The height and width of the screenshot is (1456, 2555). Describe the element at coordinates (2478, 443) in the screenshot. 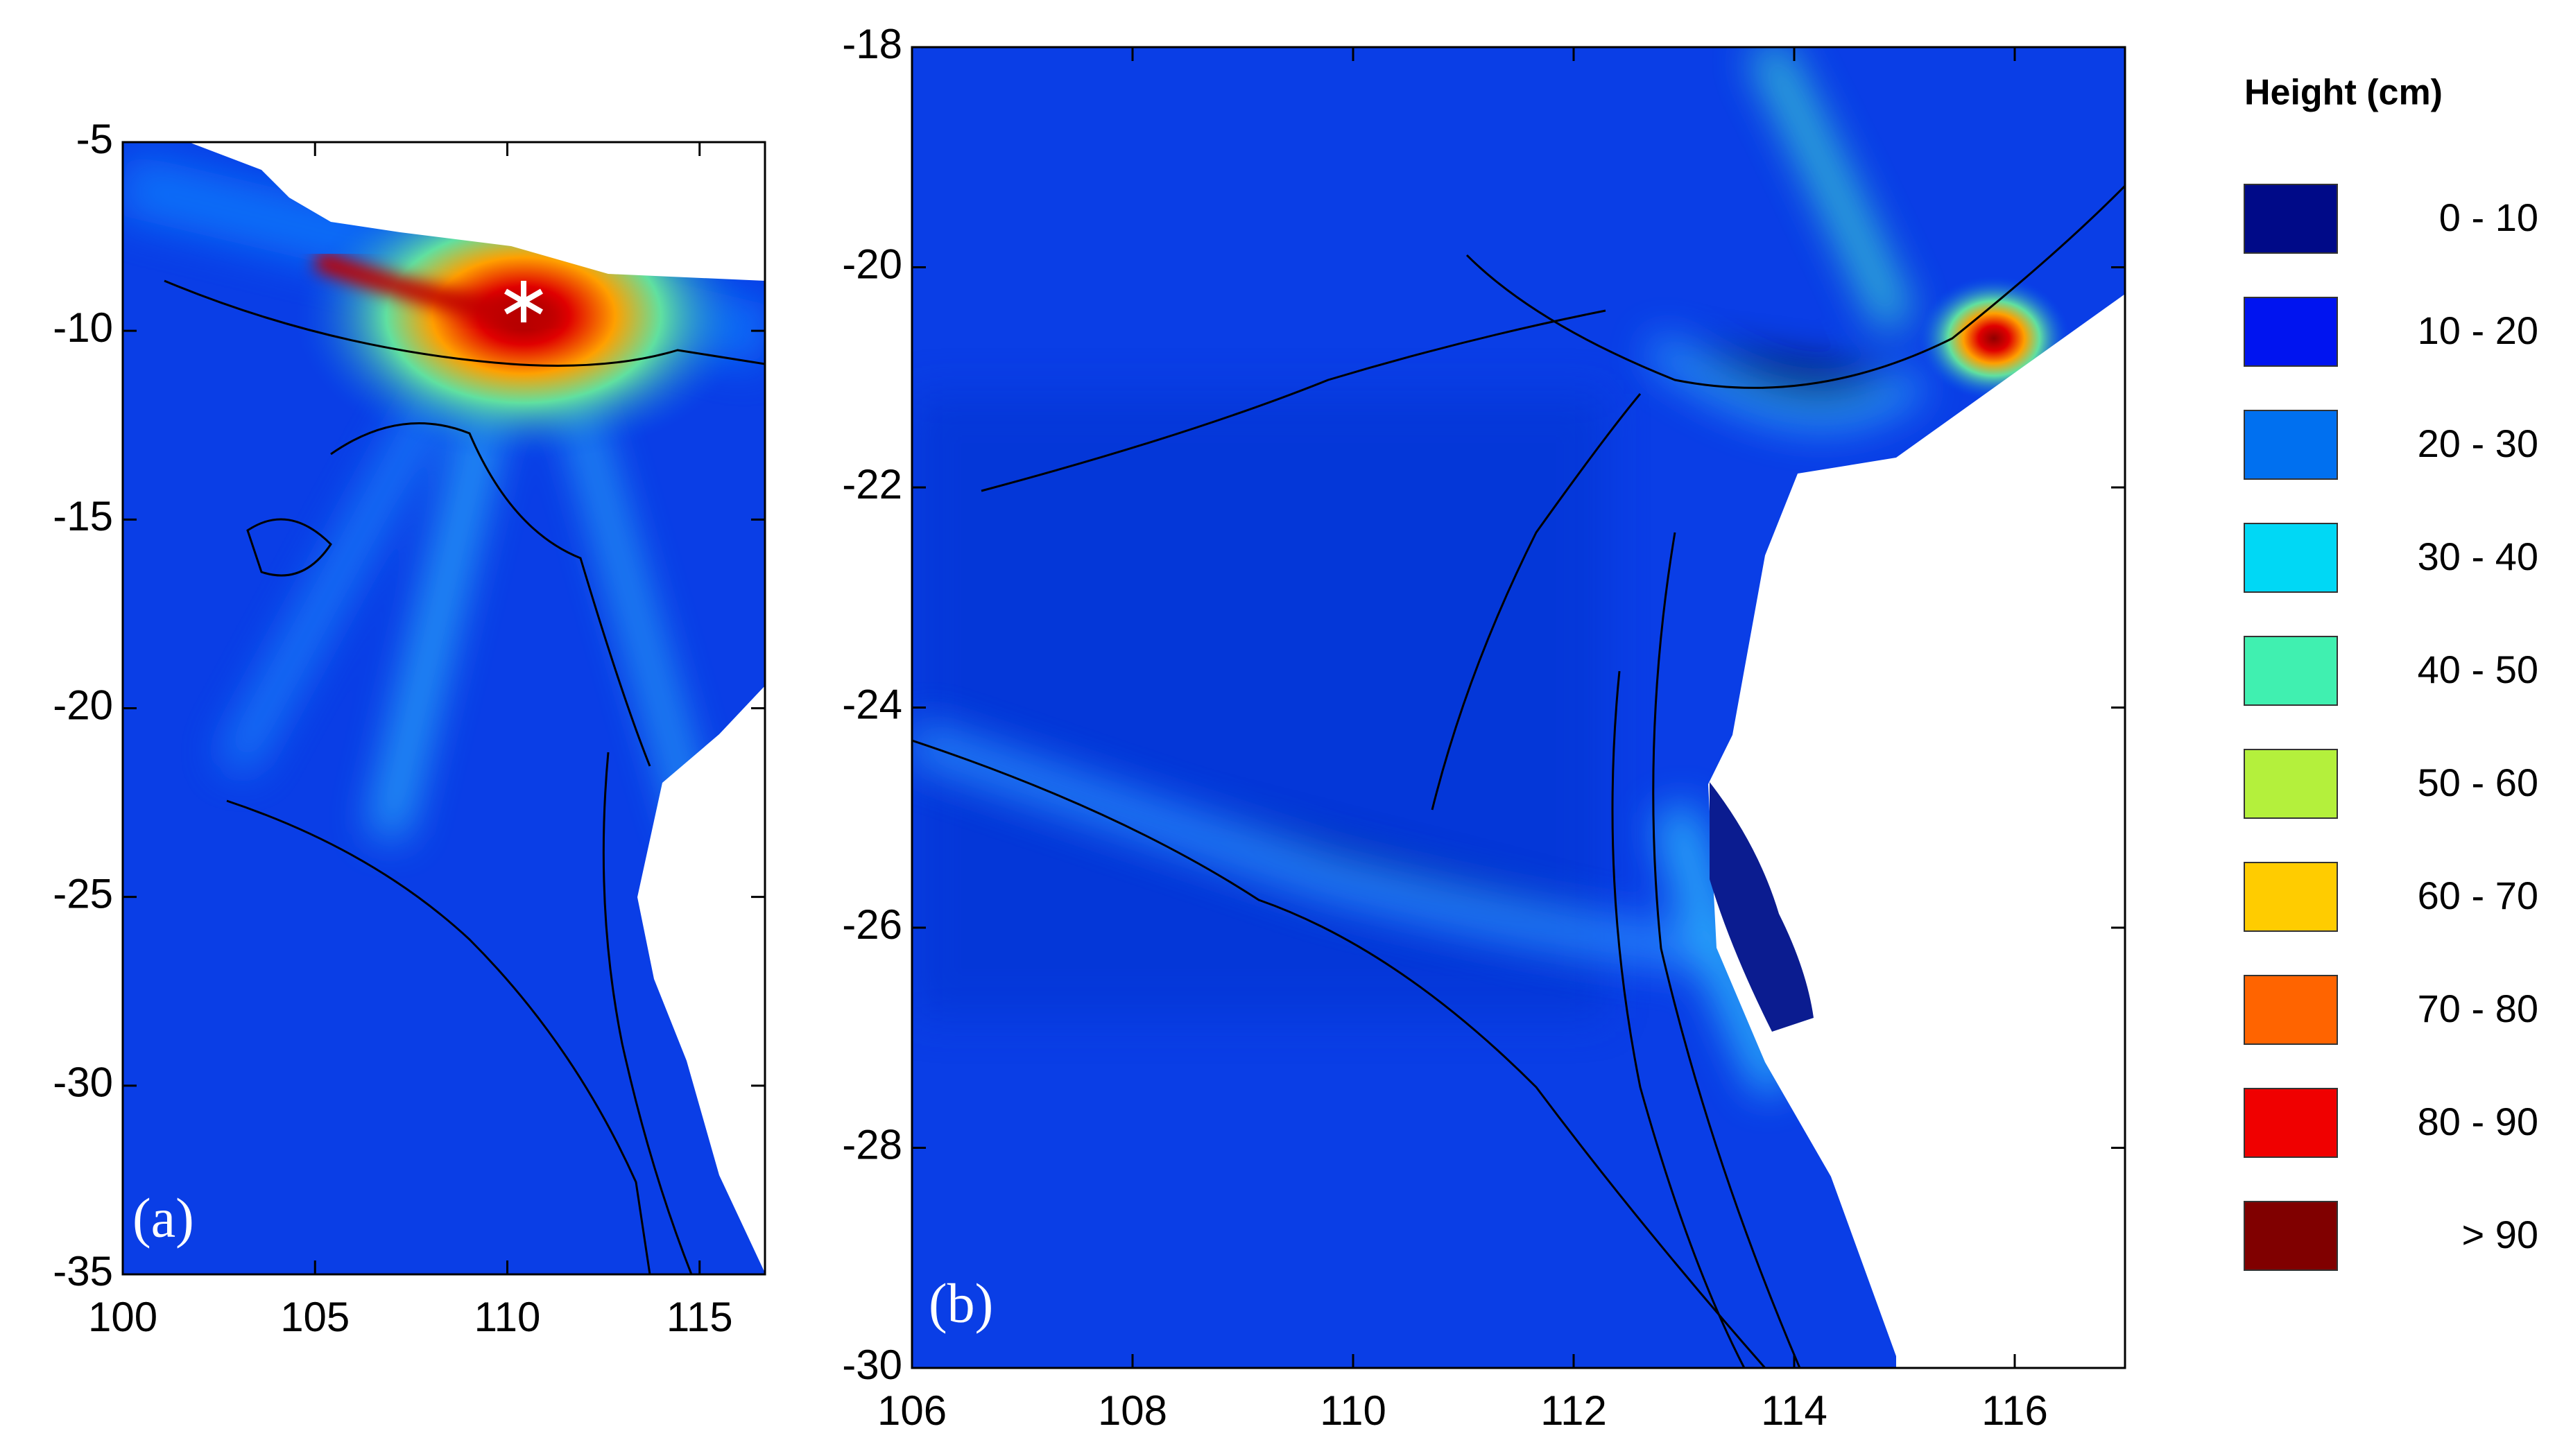

I see `legend-label: 20 - 30` at that location.